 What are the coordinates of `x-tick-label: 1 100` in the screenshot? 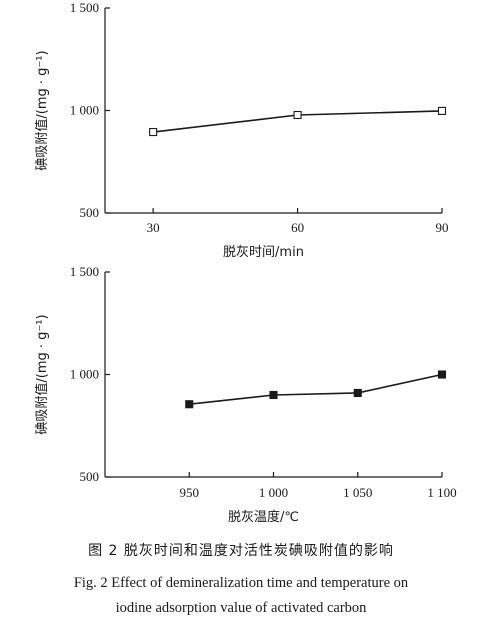 It's located at (441, 492).